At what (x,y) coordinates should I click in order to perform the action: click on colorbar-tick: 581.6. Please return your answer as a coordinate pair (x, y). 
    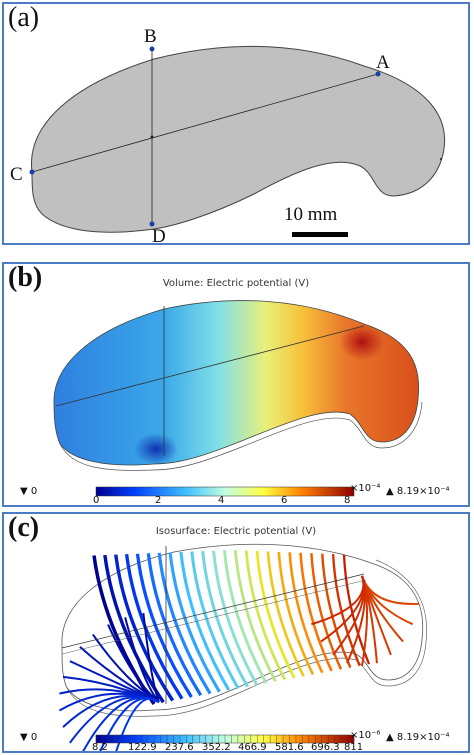
    Looking at the image, I should click on (289, 747).